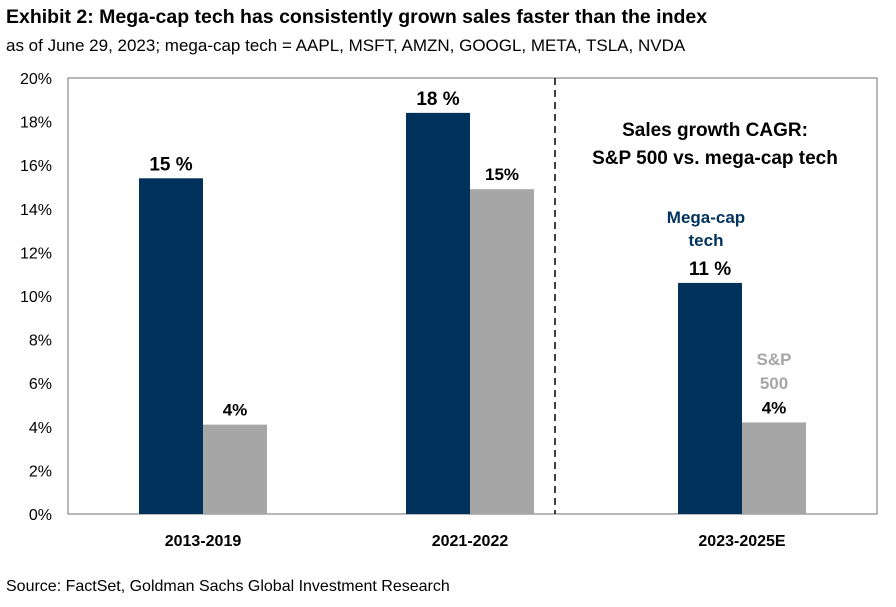 The width and height of the screenshot is (896, 607). What do you see at coordinates (36, 253) in the screenshot?
I see `y-tick-label: 12%` at bounding box center [36, 253].